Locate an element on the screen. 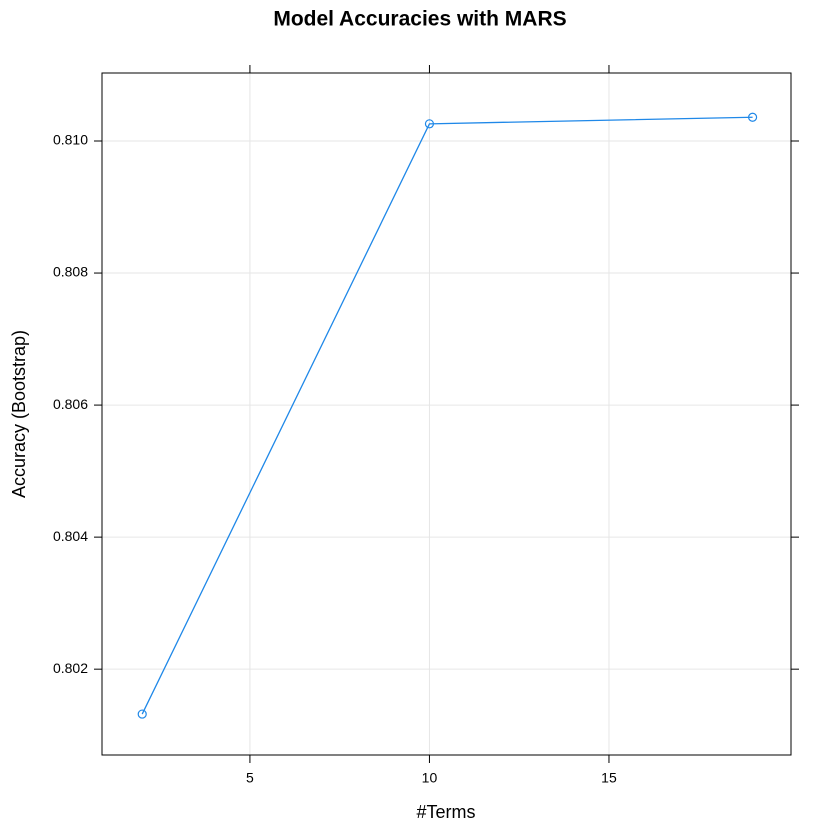 The height and width of the screenshot is (840, 840). y-tick-label: 0.810 is located at coordinates (70, 140).